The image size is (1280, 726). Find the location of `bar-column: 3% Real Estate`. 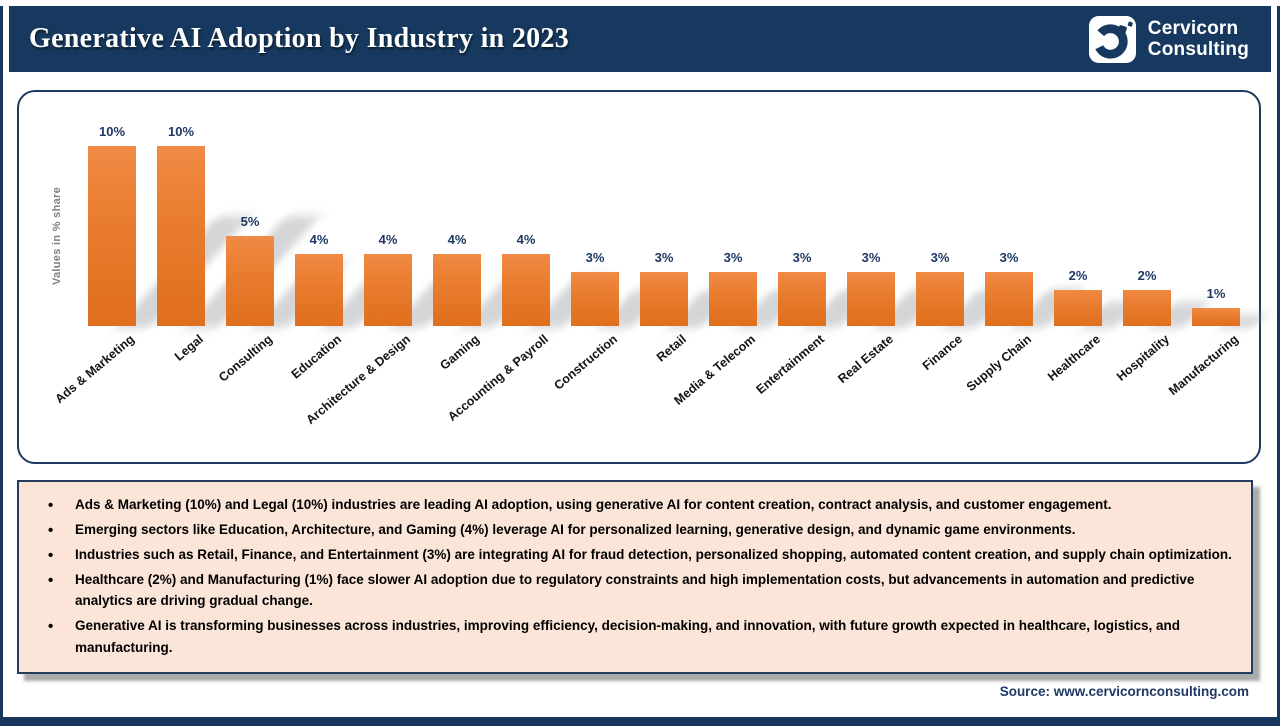

bar-column: 3% Real Estate is located at coordinates (890, 239).